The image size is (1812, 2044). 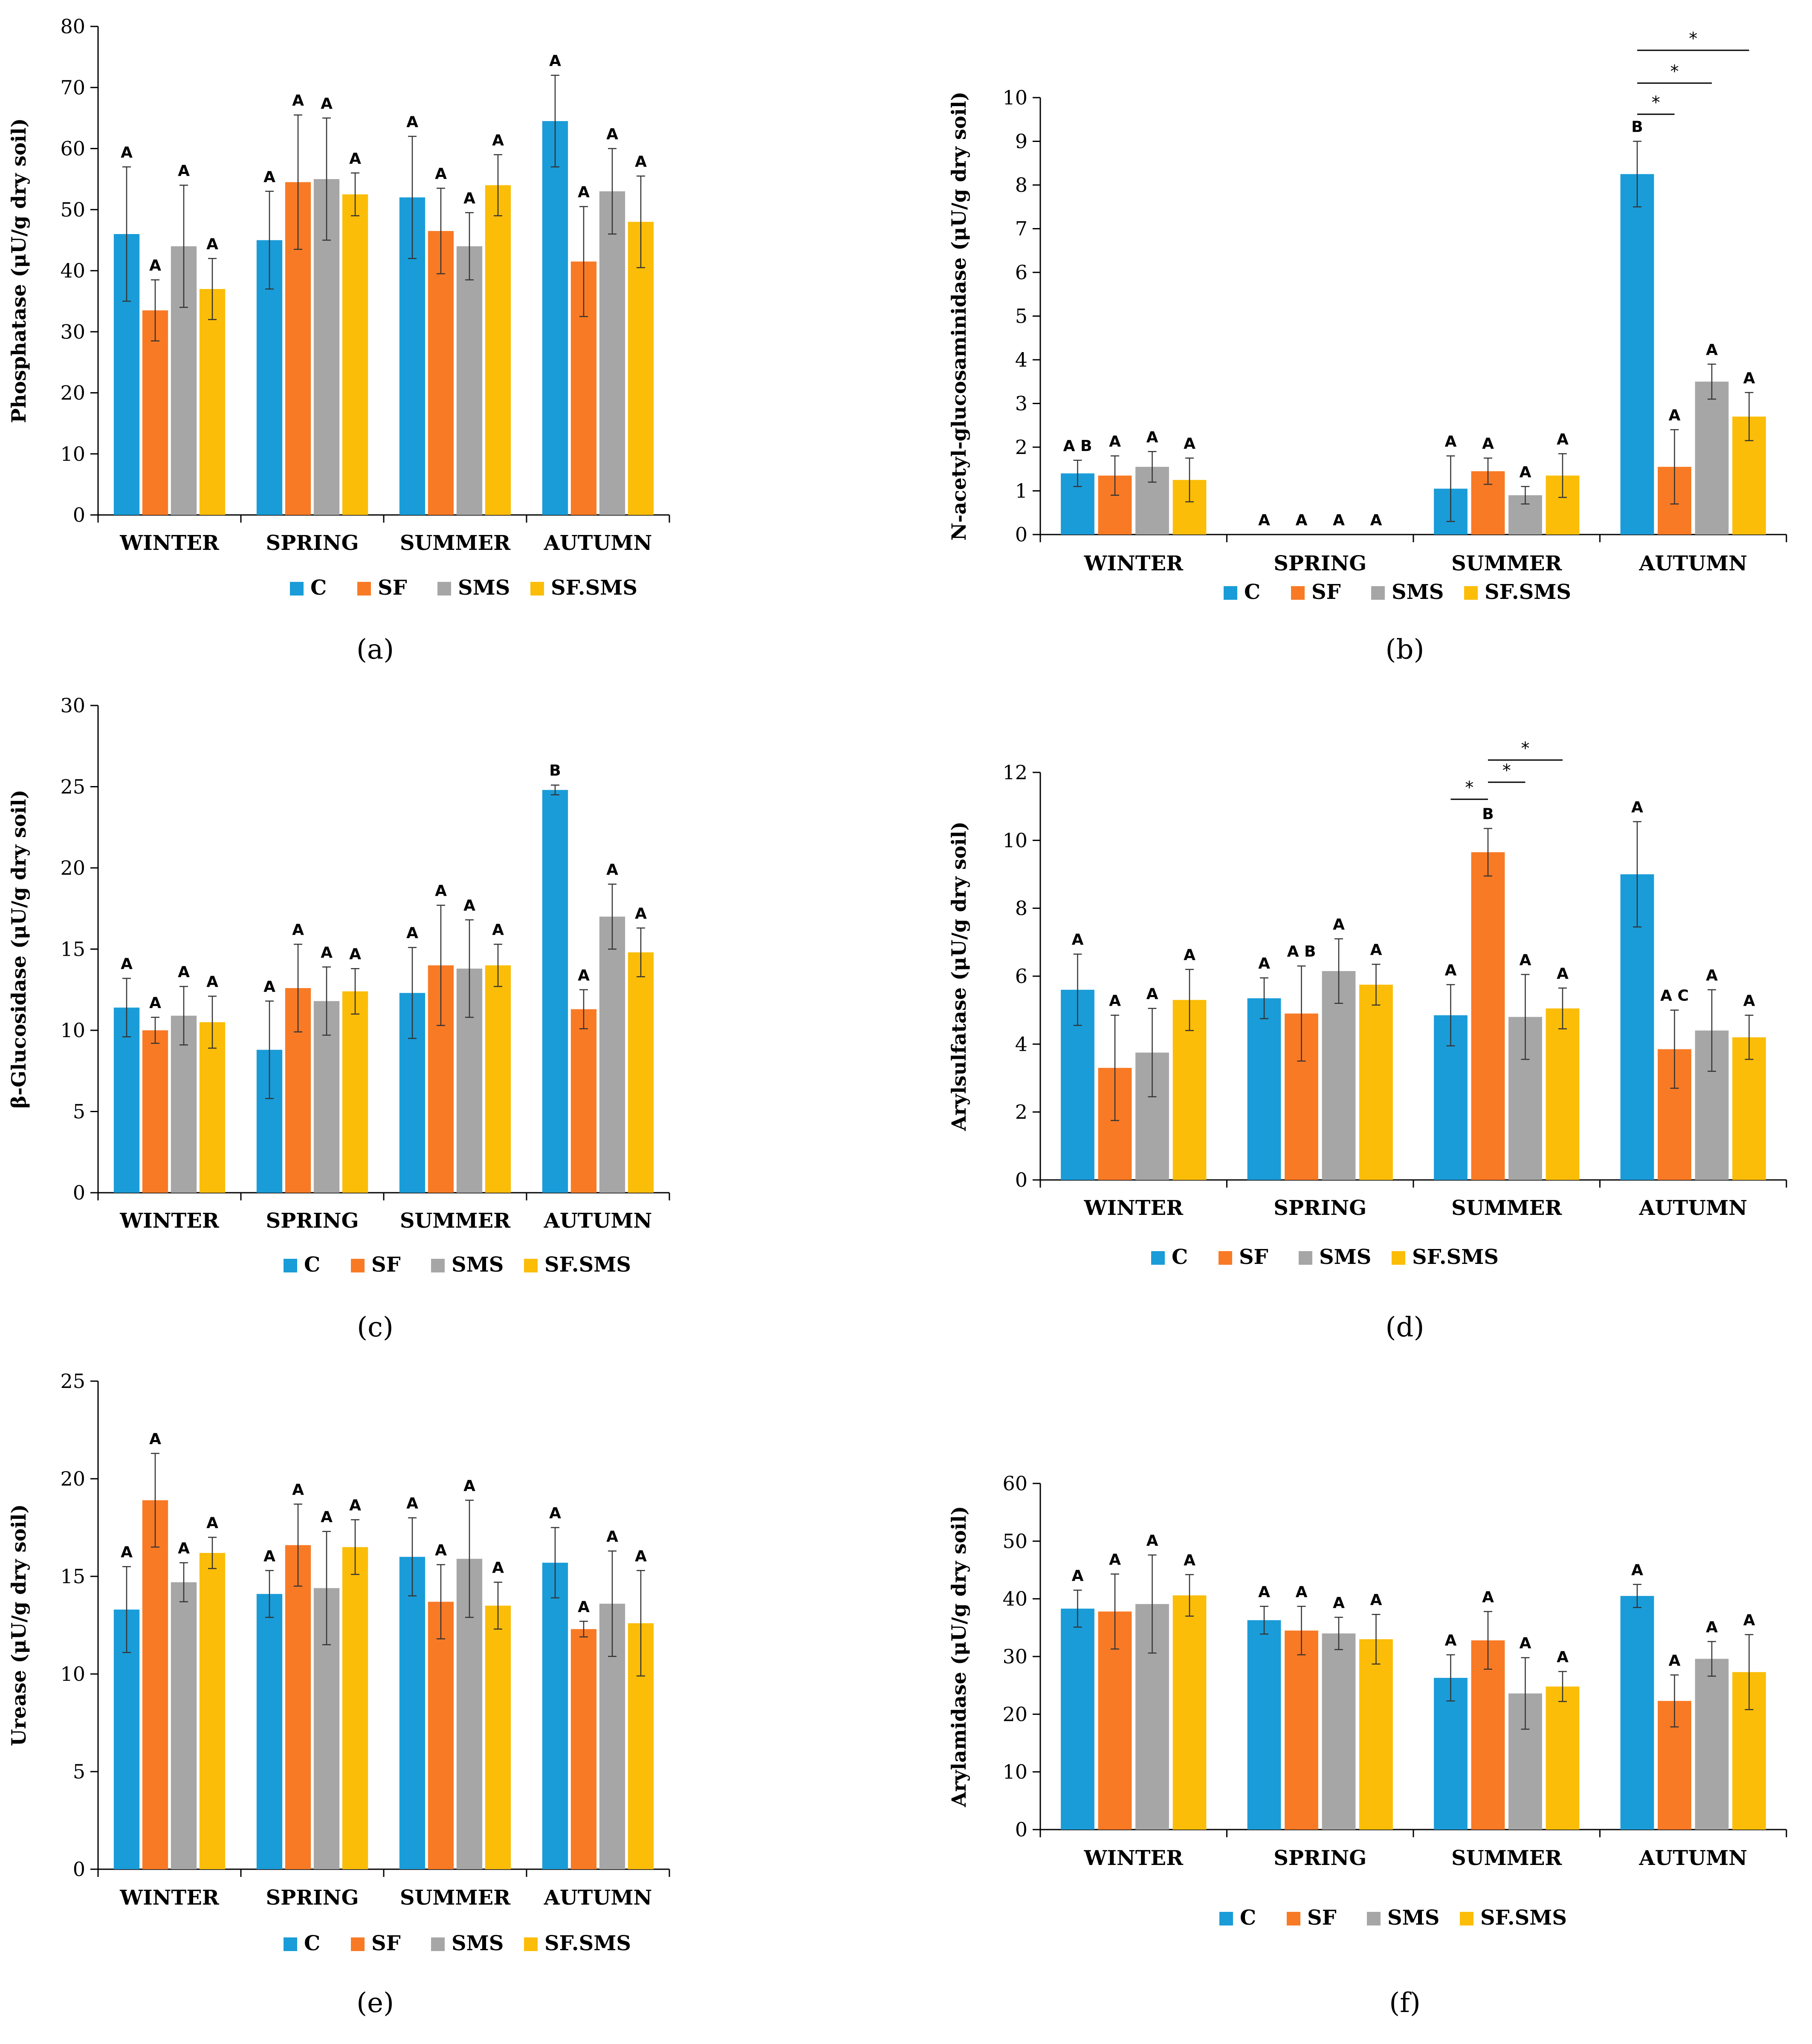 What do you see at coordinates (438, 1265) in the screenshot?
I see `legend-swatch-sms` at bounding box center [438, 1265].